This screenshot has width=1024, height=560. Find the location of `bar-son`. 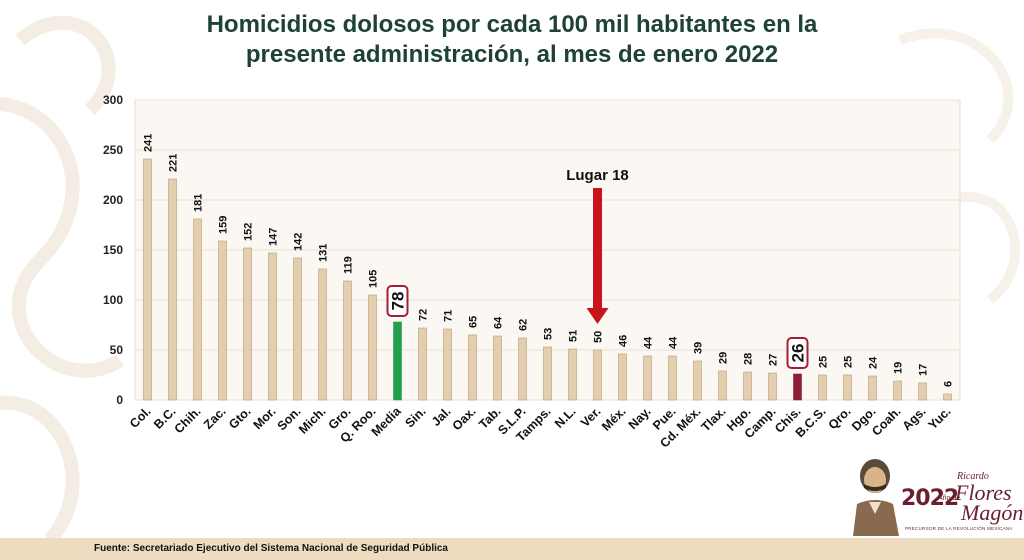

bar-son is located at coordinates (297, 329).